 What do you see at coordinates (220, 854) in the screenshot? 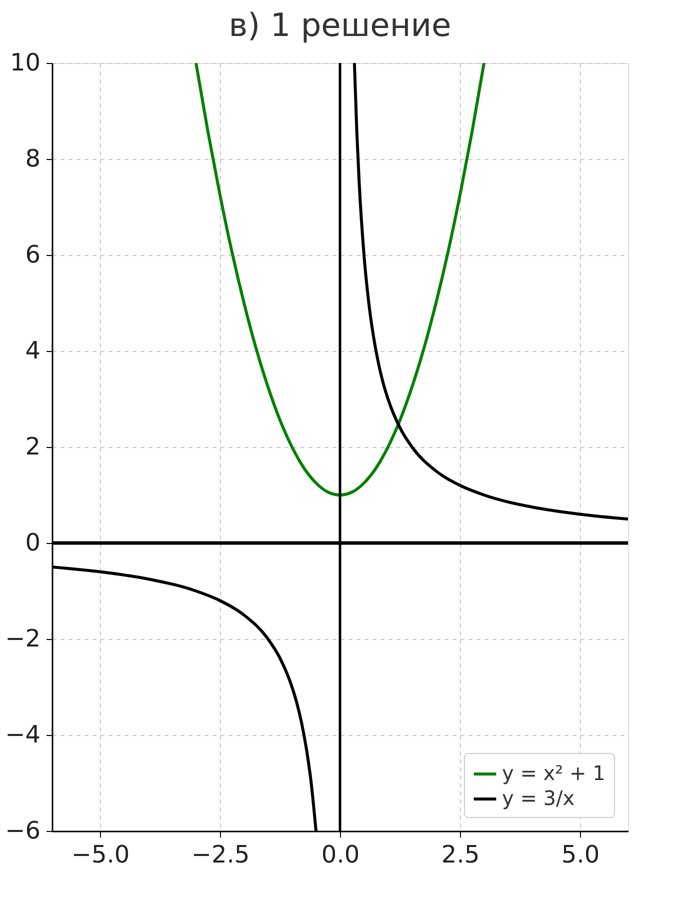
I see `x-tick-label: −2.5` at bounding box center [220, 854].